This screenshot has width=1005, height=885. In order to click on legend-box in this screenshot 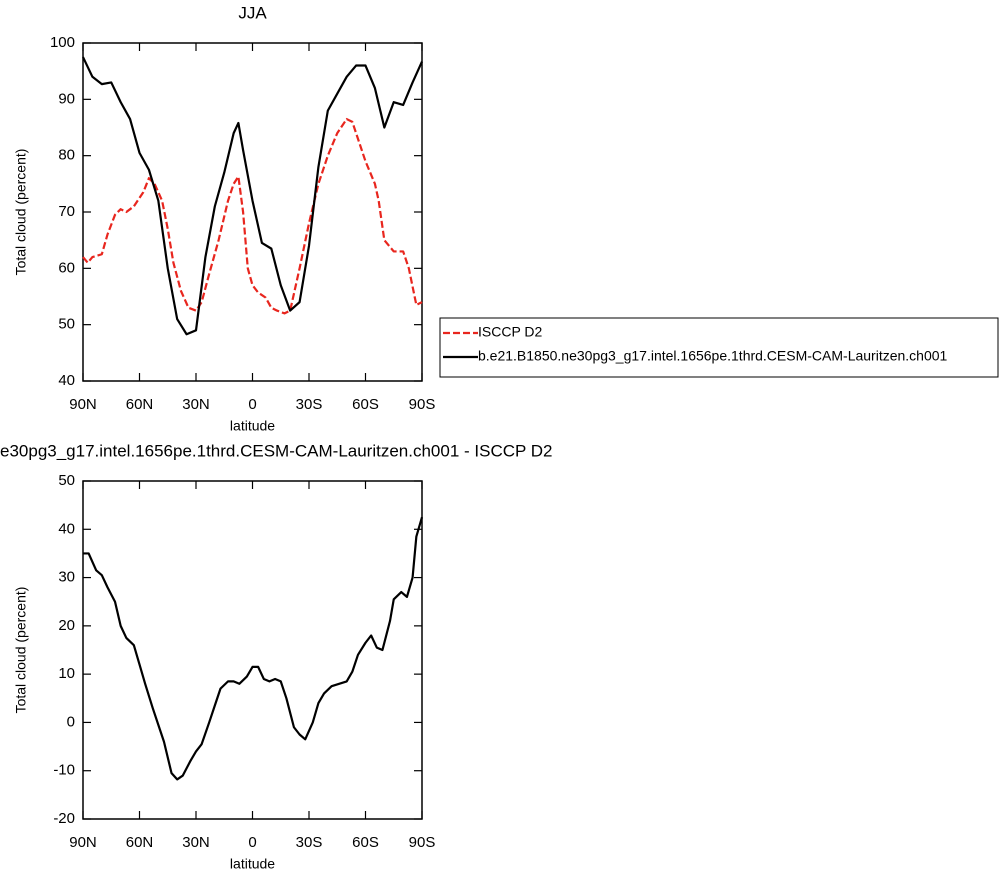, I will do `click(719, 347)`.